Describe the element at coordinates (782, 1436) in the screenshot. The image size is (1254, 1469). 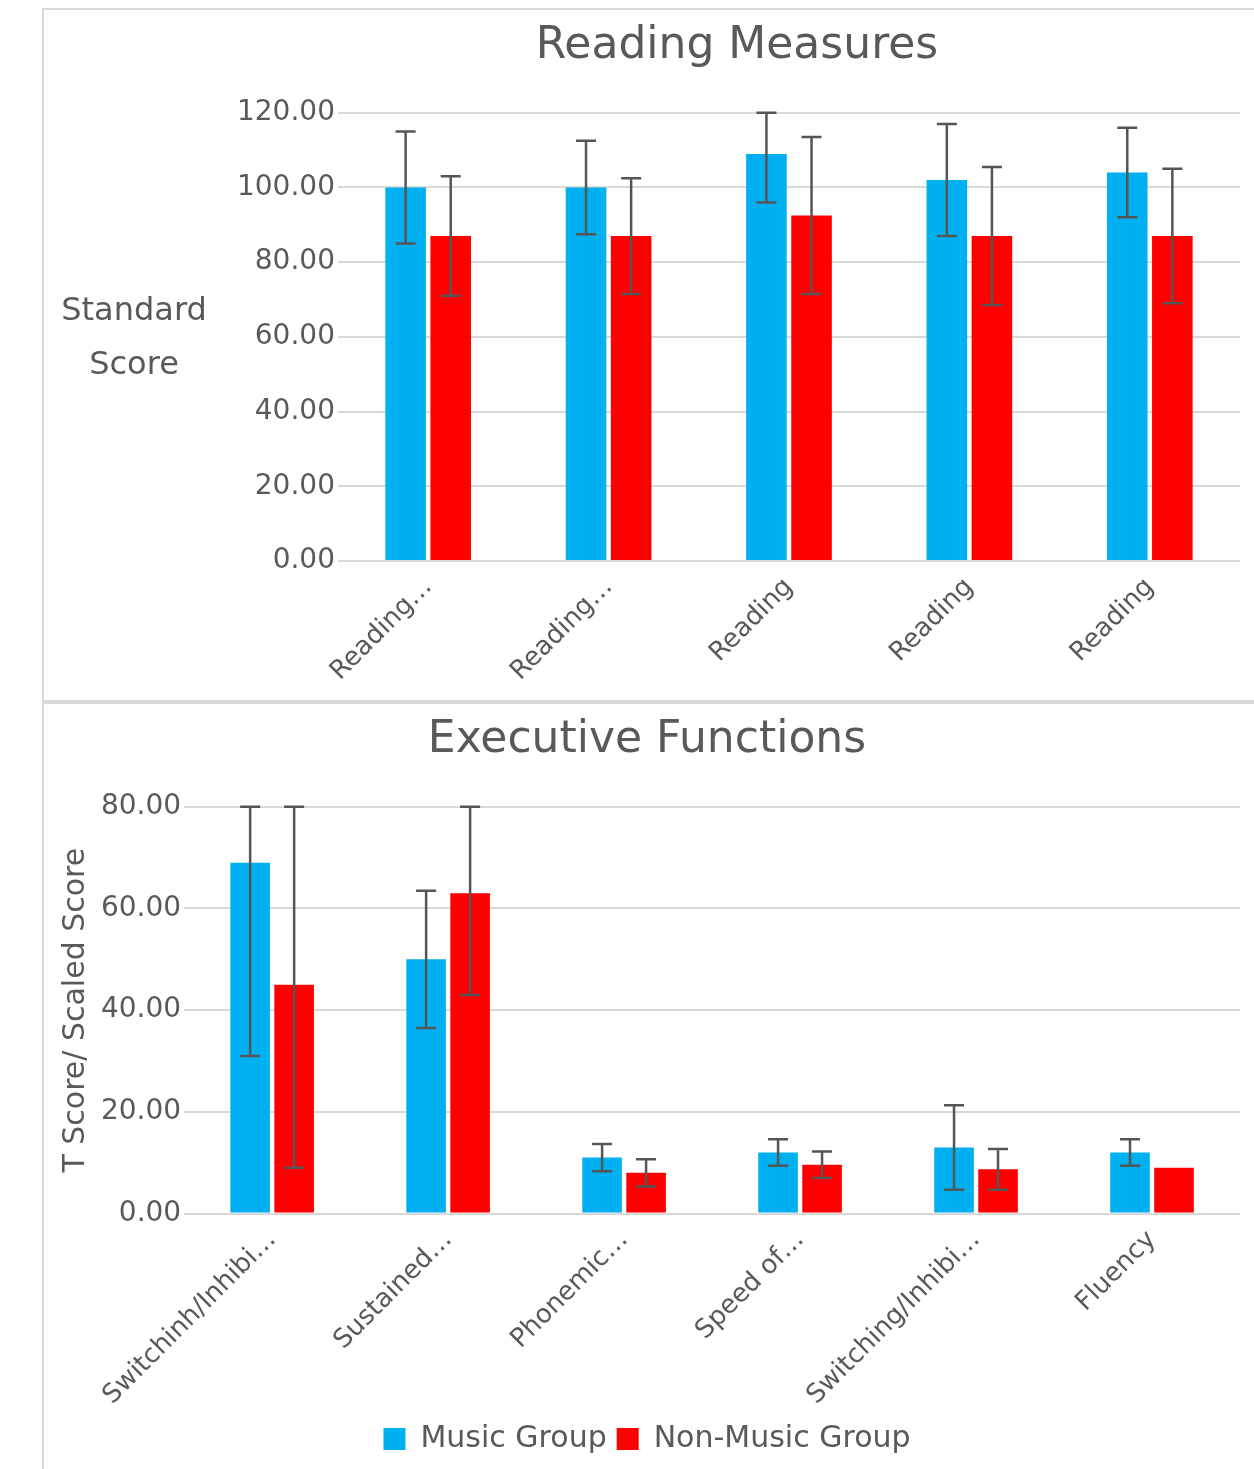
I see `legend-label: Non-Music Group` at that location.